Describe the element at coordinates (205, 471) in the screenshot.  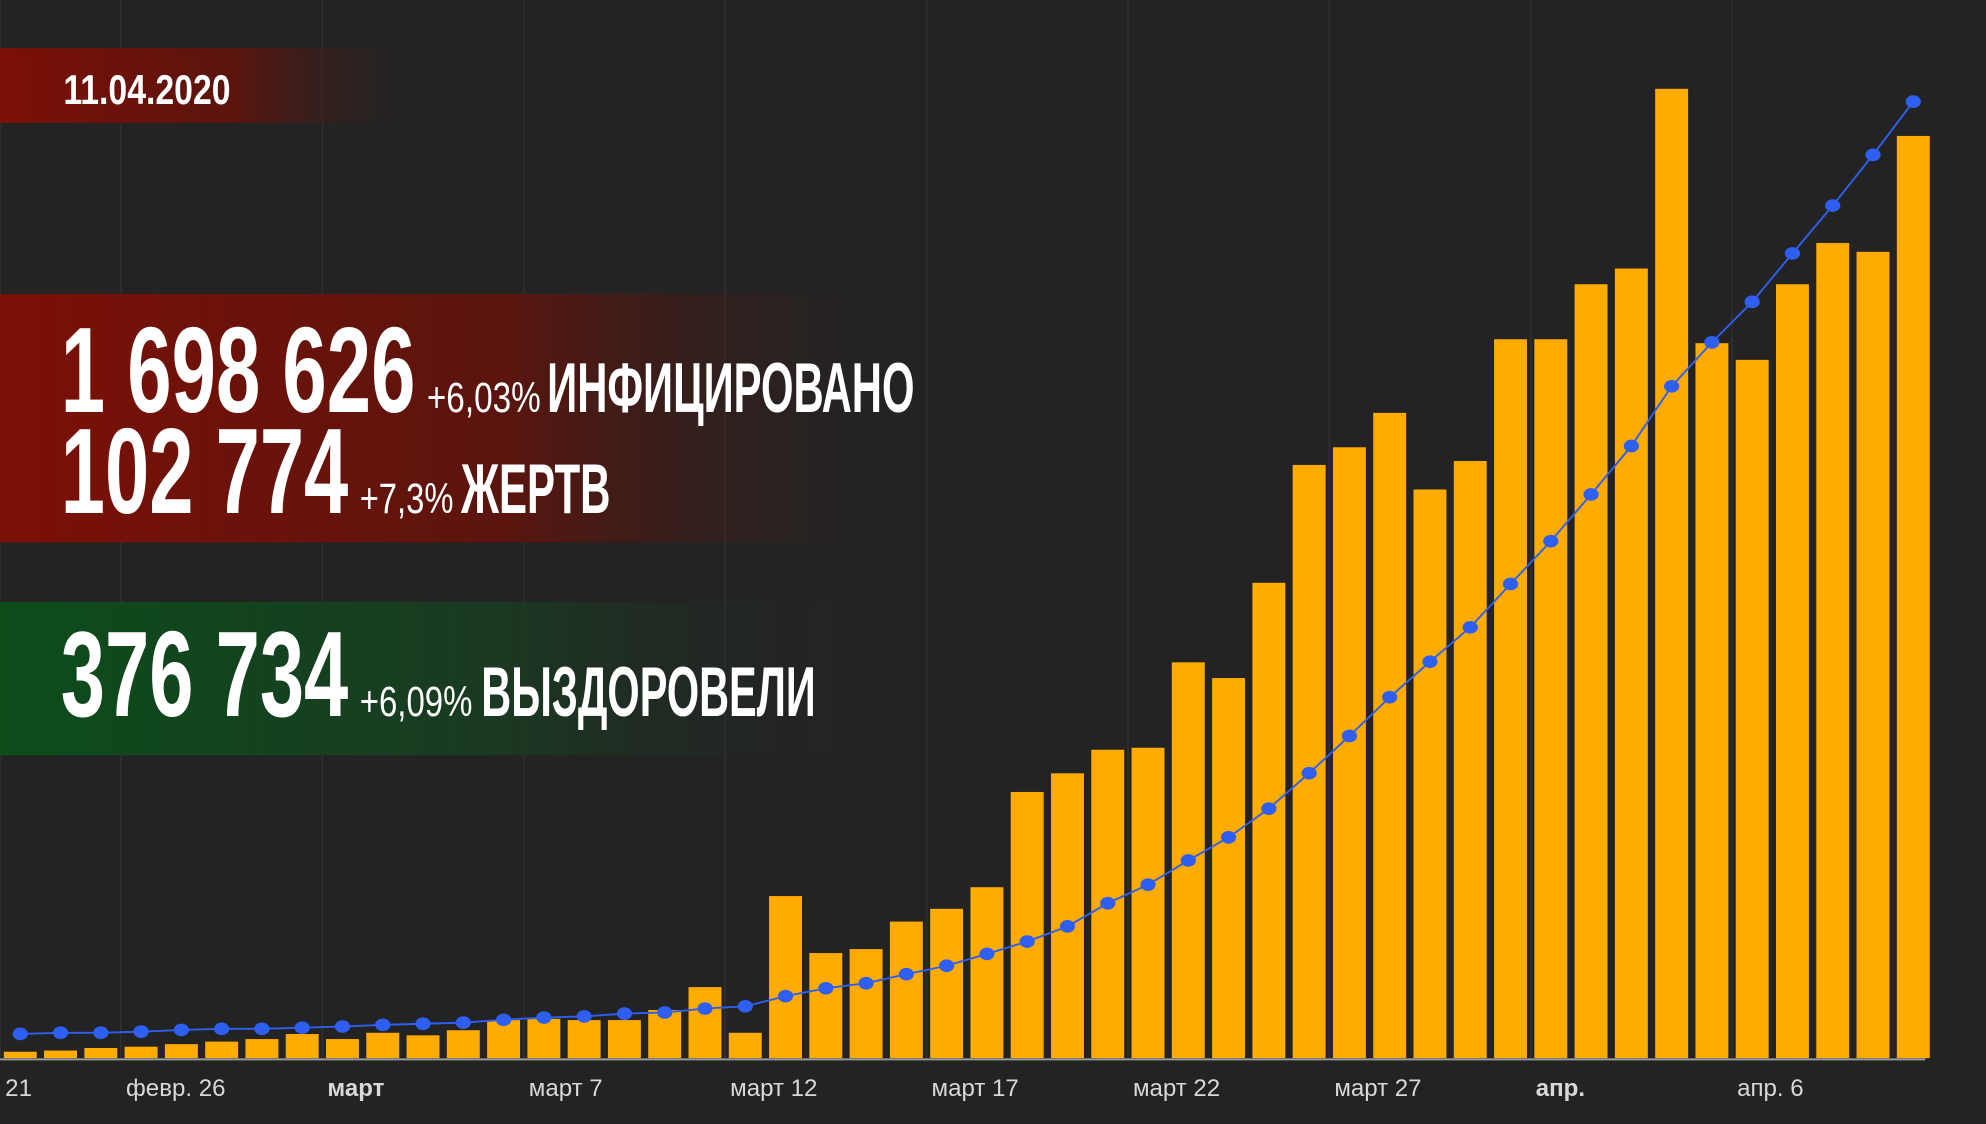
I see `deaths-count: 102 774` at that location.